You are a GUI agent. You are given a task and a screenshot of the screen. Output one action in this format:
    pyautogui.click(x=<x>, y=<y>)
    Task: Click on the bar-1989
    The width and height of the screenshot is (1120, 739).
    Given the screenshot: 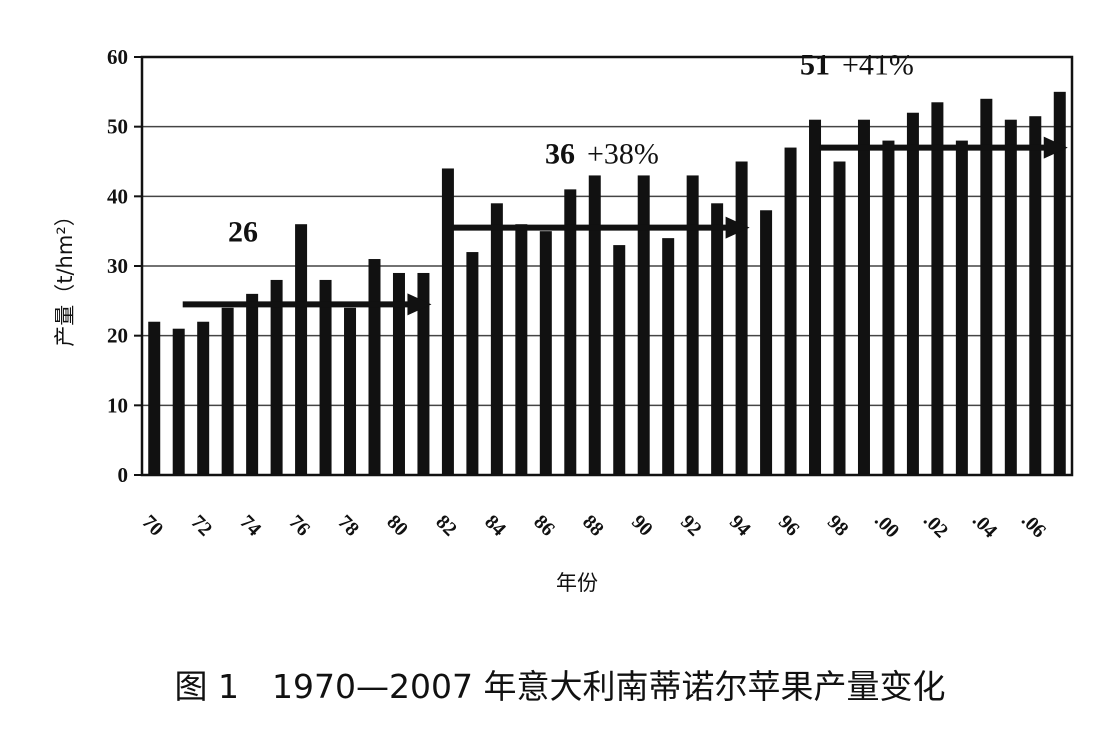 What is the action you would take?
    pyautogui.click(x=619, y=360)
    